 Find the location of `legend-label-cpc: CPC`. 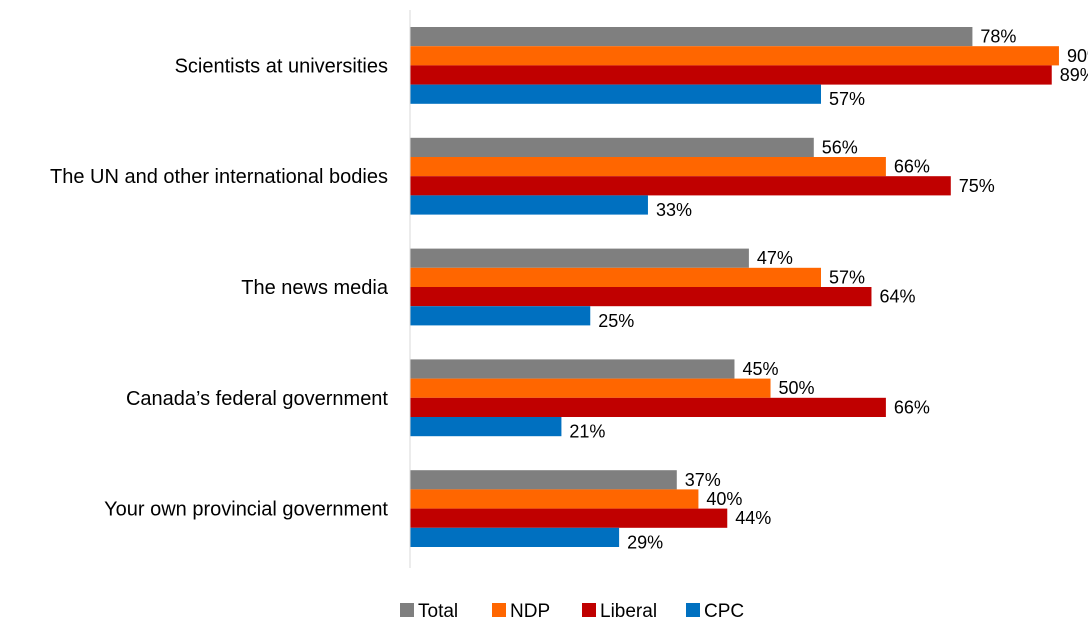

legend-label-cpc: CPC is located at coordinates (724, 611).